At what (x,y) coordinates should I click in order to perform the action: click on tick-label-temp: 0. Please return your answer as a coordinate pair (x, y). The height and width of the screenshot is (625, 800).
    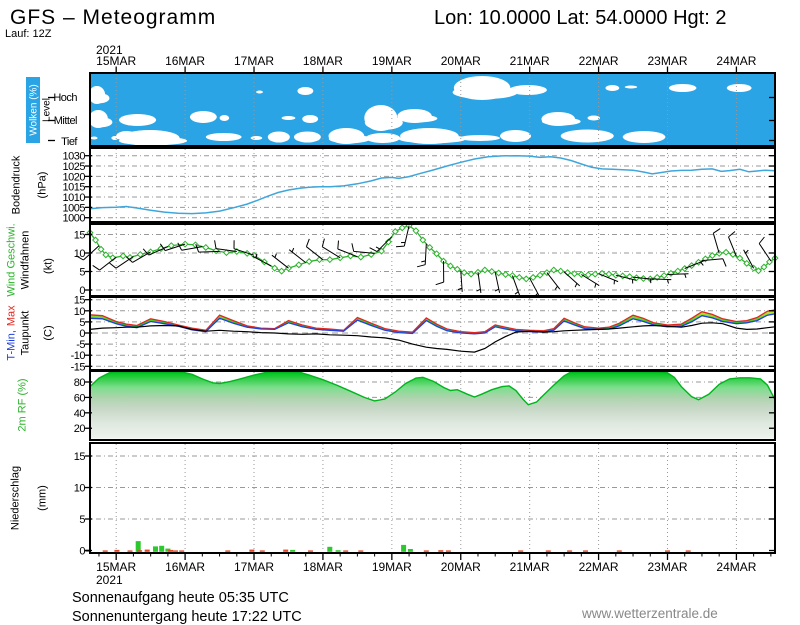
    Looking at the image, I should click on (82, 334).